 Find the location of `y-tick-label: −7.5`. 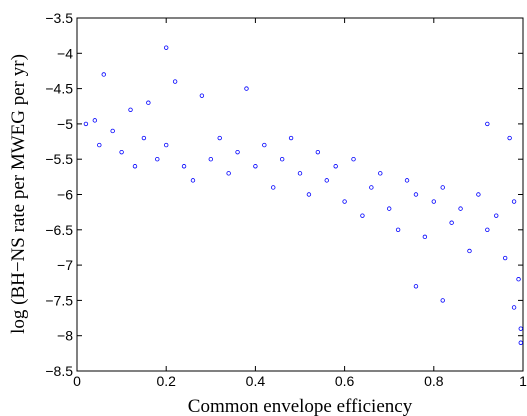

y-tick-label: −7.5 is located at coordinates (59, 300).